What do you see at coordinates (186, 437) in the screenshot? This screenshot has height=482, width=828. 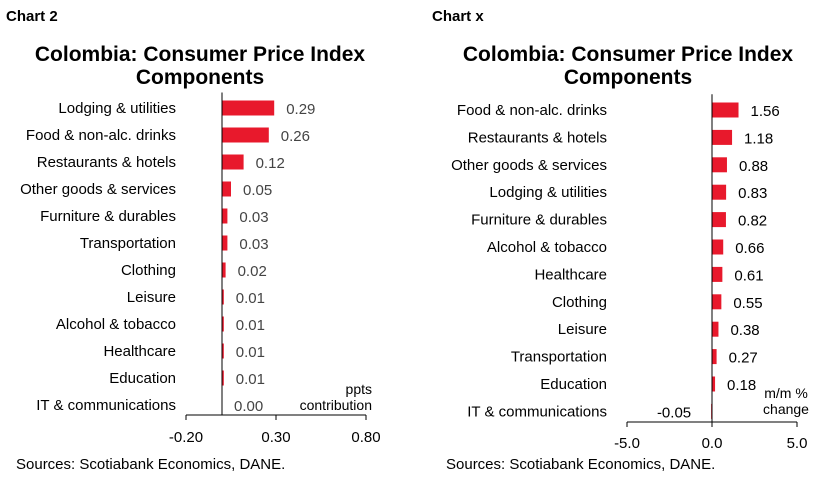 I see `x-tick-label: -0.20` at bounding box center [186, 437].